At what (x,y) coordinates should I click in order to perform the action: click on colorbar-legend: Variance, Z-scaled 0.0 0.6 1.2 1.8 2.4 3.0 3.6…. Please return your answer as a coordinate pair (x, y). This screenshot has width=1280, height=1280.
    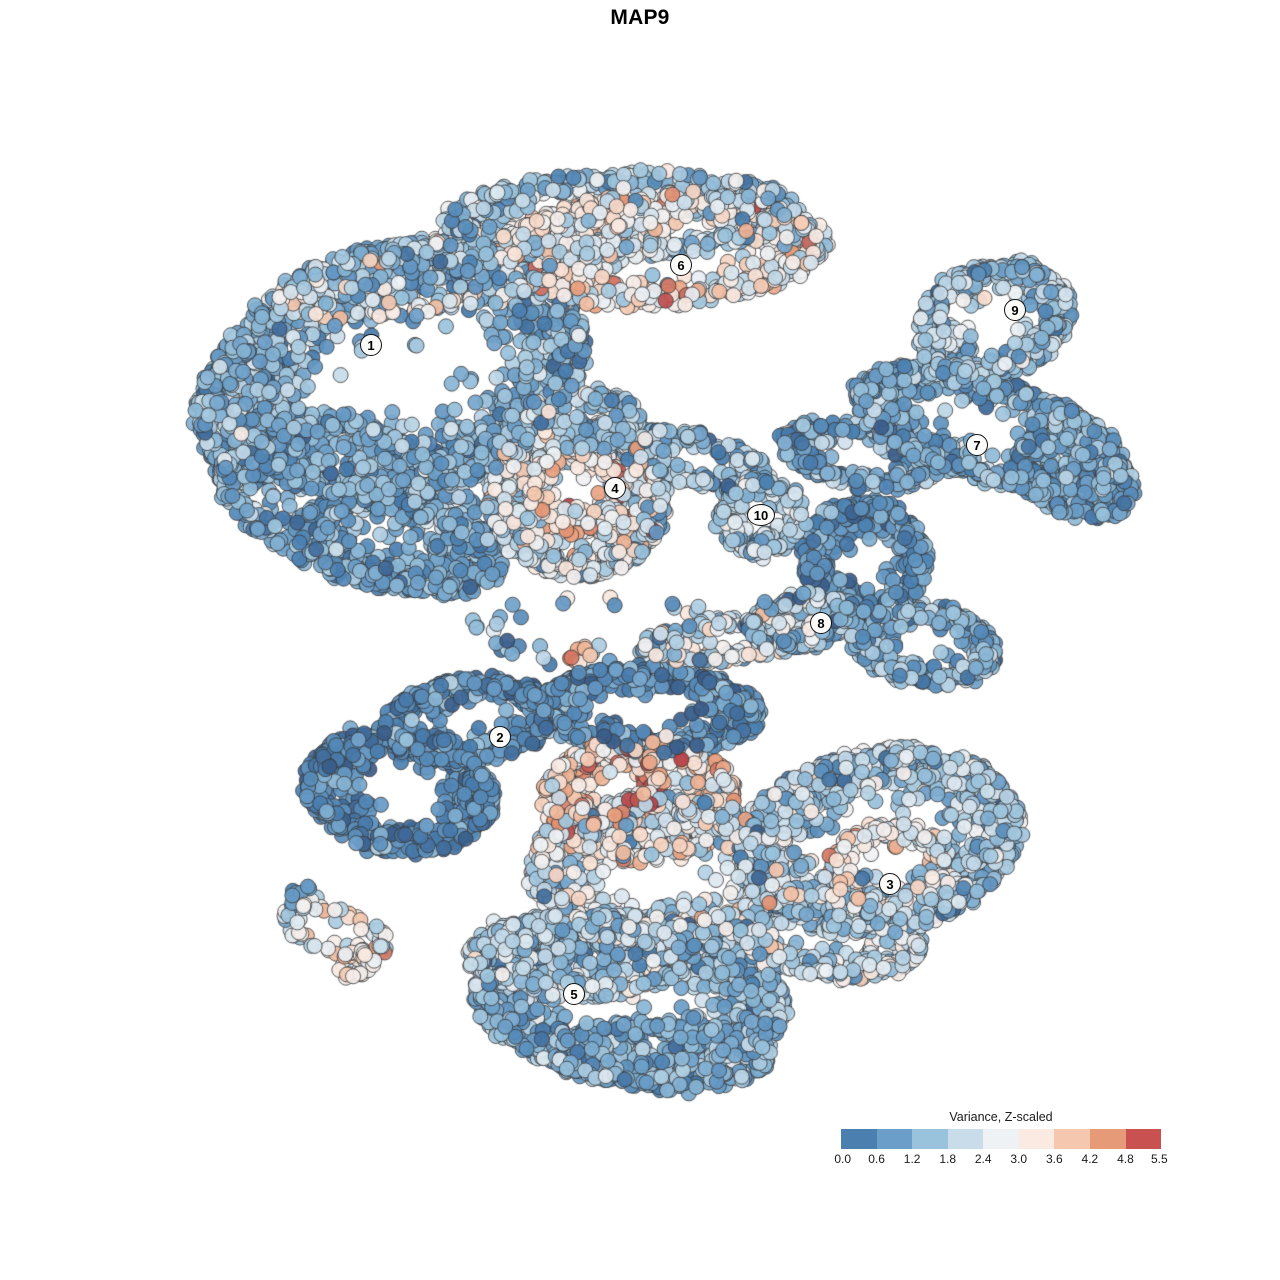
    Looking at the image, I should click on (1000, 1140).